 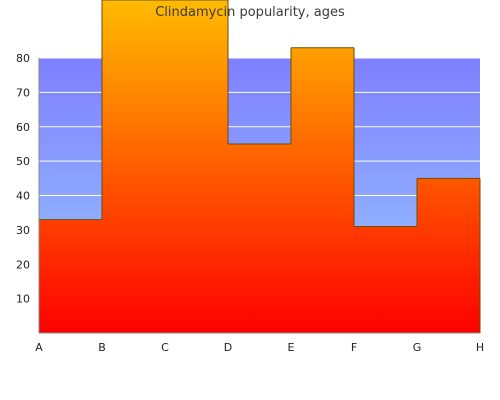 What do you see at coordinates (165, 347) in the screenshot?
I see `x-tick-label: C` at bounding box center [165, 347].